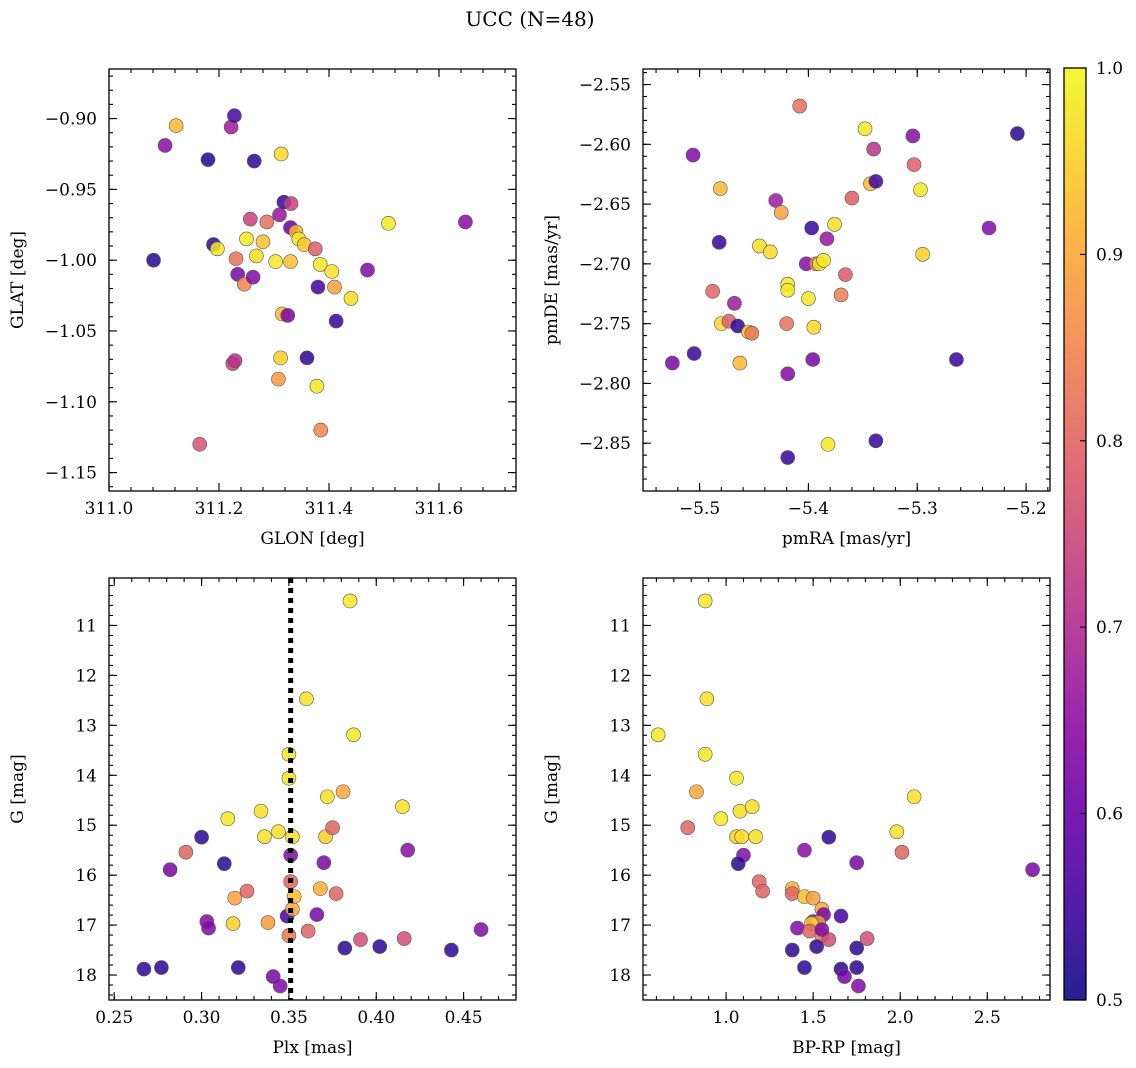 The width and height of the screenshot is (1136, 1068). I want to click on y-tick-label: 18, so click(86, 976).